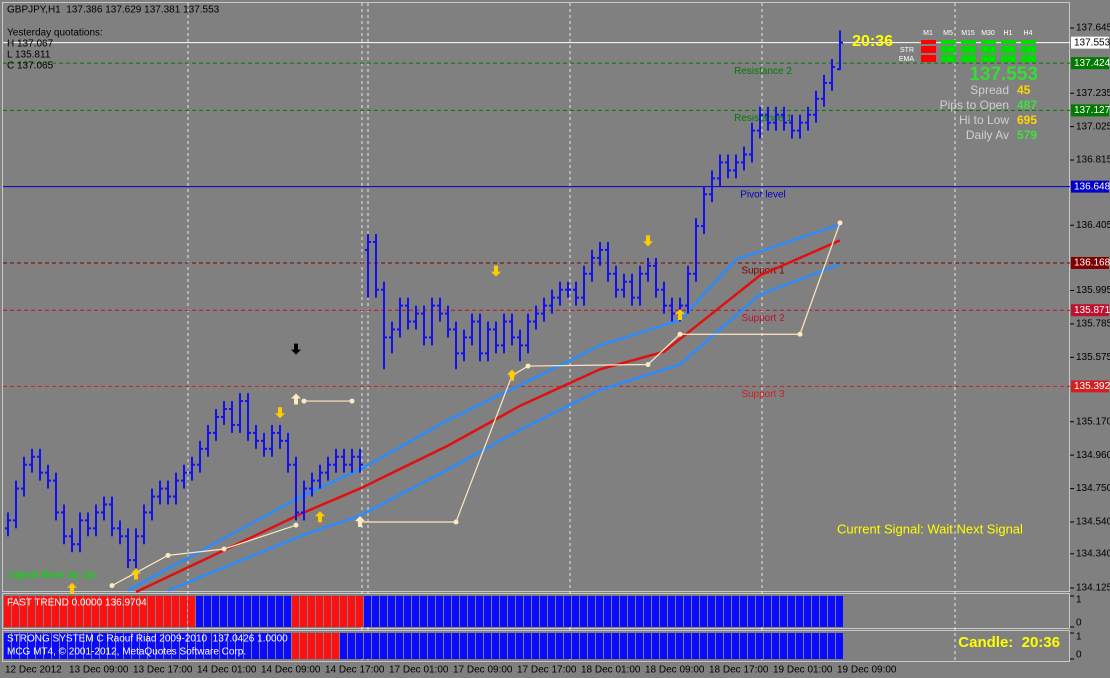  Describe the element at coordinates (763, 318) in the screenshot. I see `level-label: Support 2` at that location.